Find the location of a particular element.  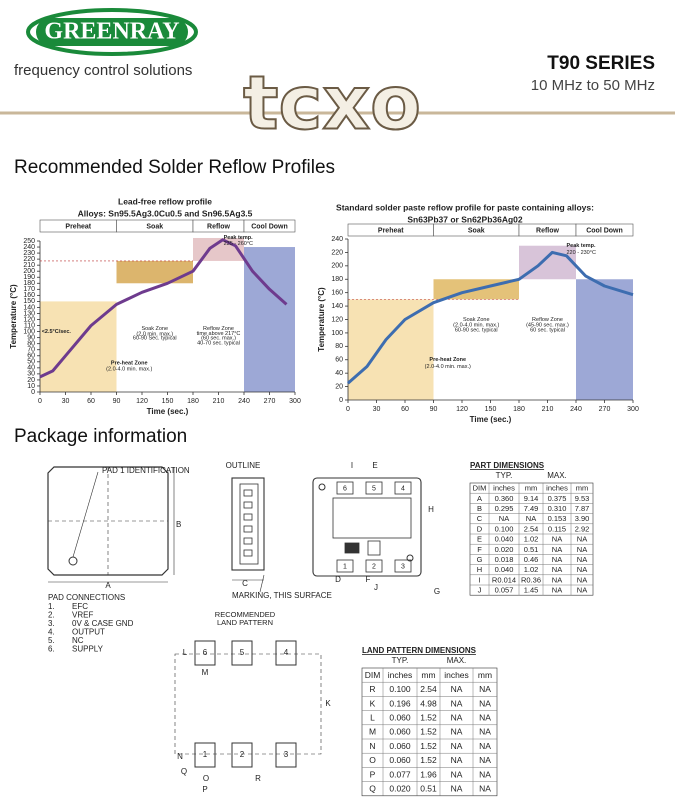

table-cell: 0.360 is located at coordinates (504, 498).